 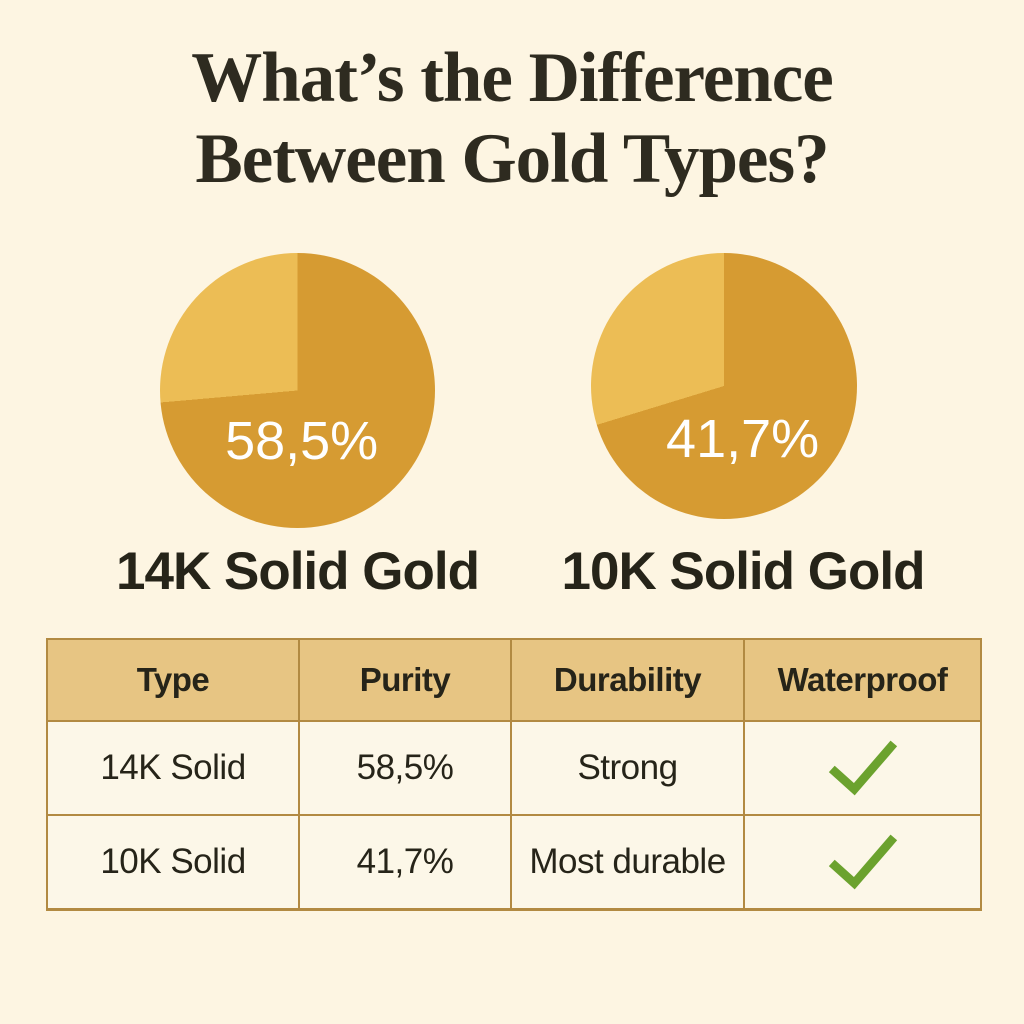 I want to click on cell-purity-14k: 58,5%, so click(x=405, y=768).